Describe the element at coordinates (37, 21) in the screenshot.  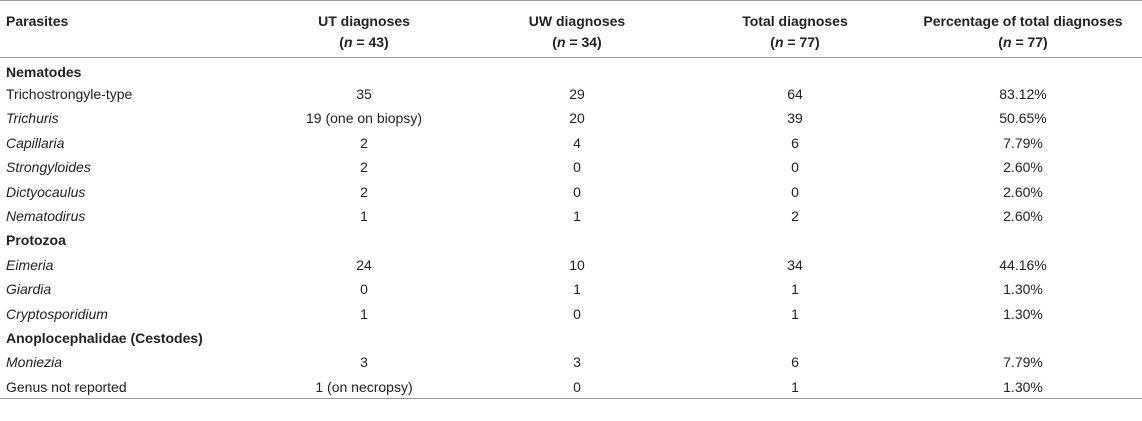
I see `header-label: Parasites` at that location.